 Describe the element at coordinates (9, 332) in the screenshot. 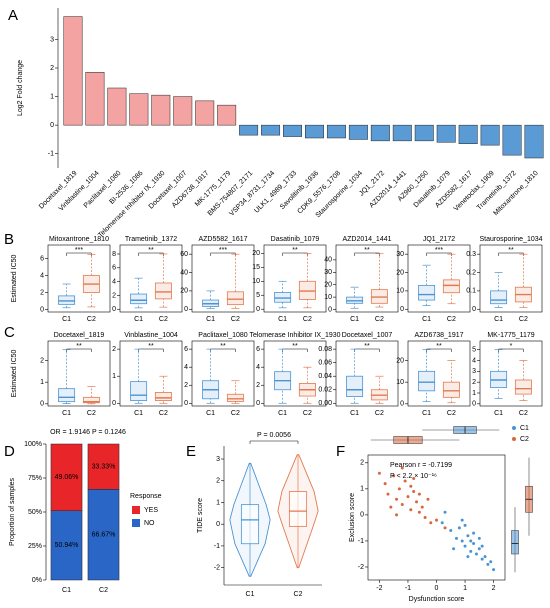

I see `panel-letter: C` at that location.